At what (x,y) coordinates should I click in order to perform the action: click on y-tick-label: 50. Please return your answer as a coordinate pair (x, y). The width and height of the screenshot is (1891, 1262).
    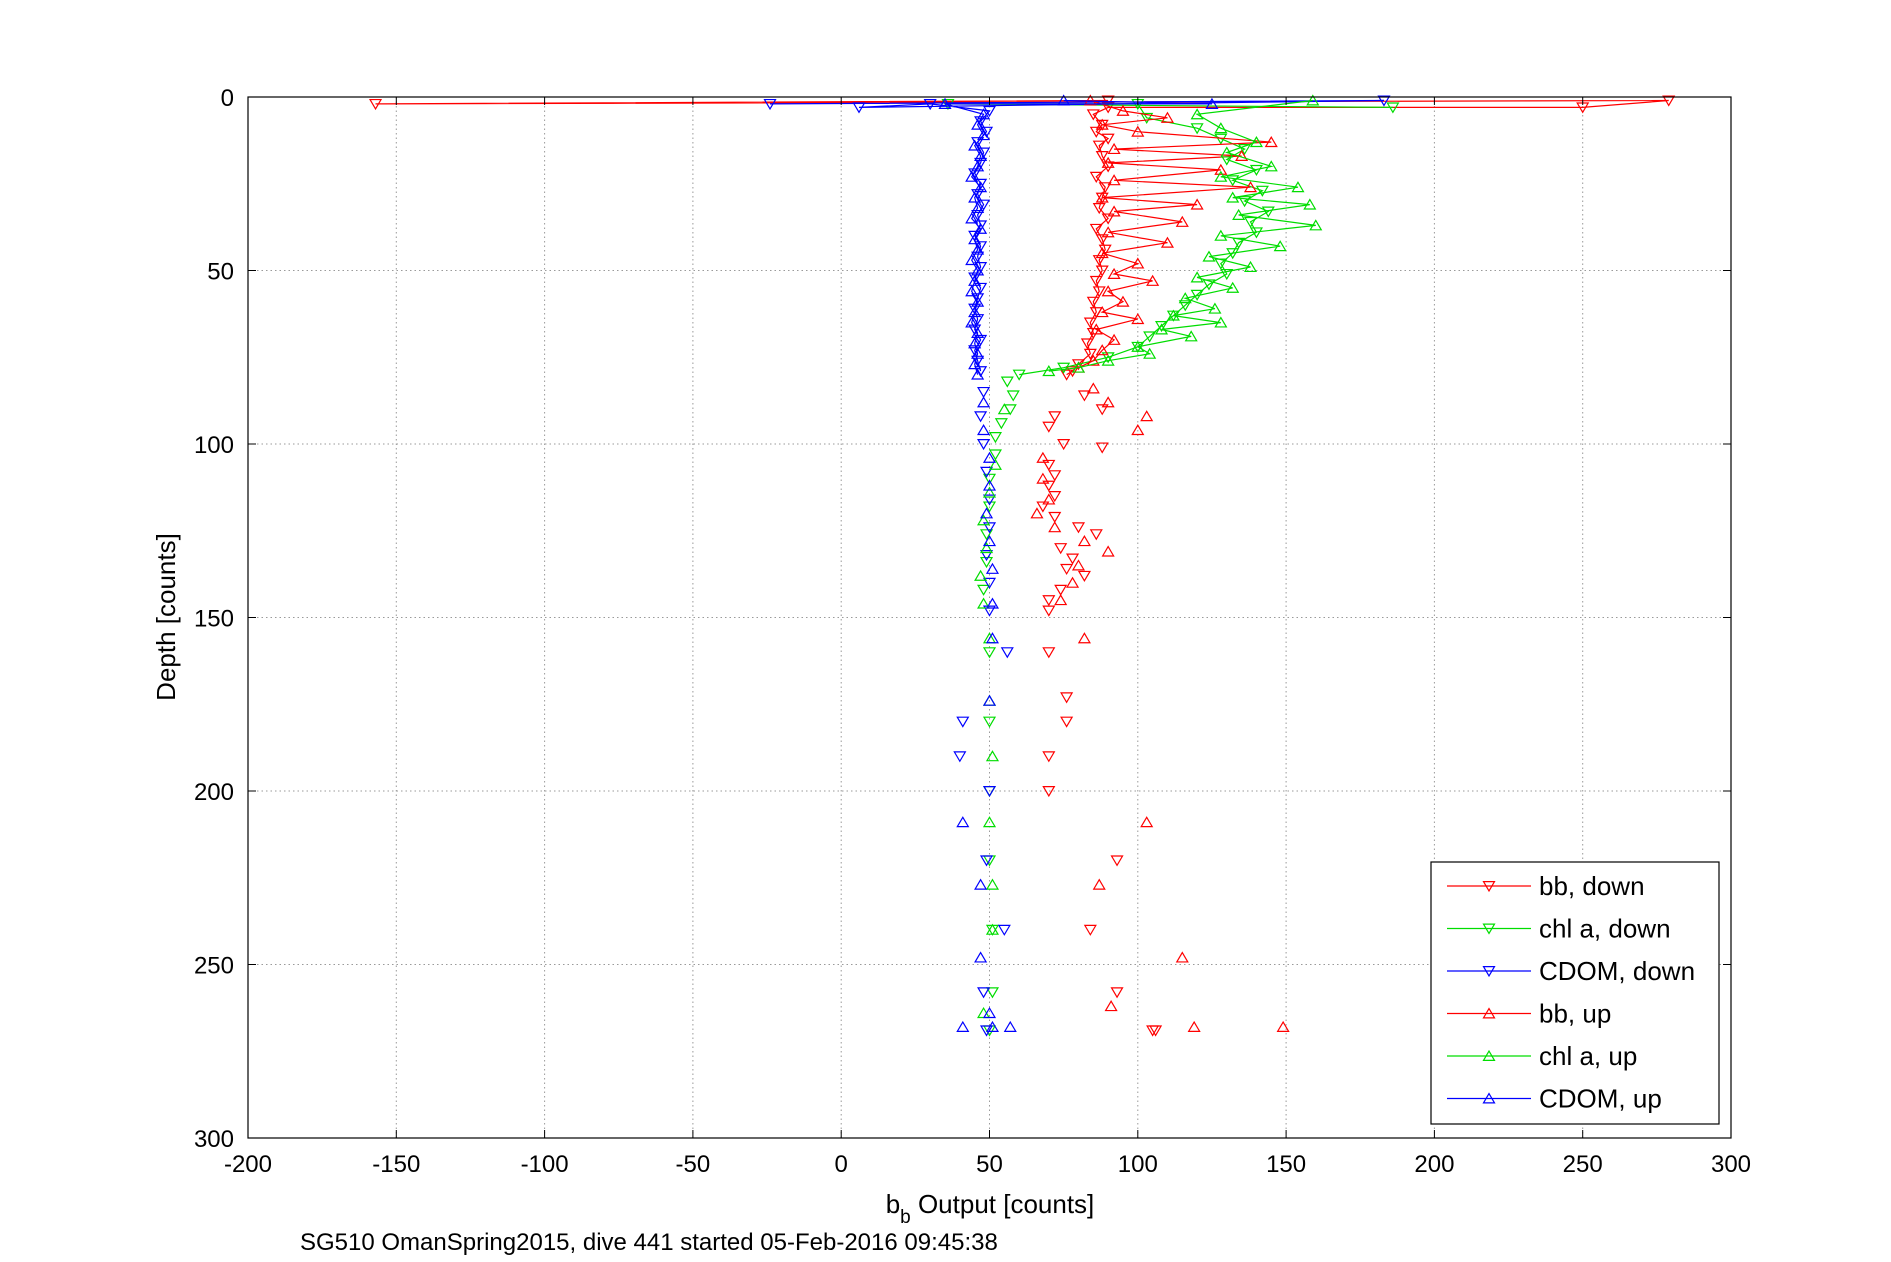
    Looking at the image, I should click on (220, 272).